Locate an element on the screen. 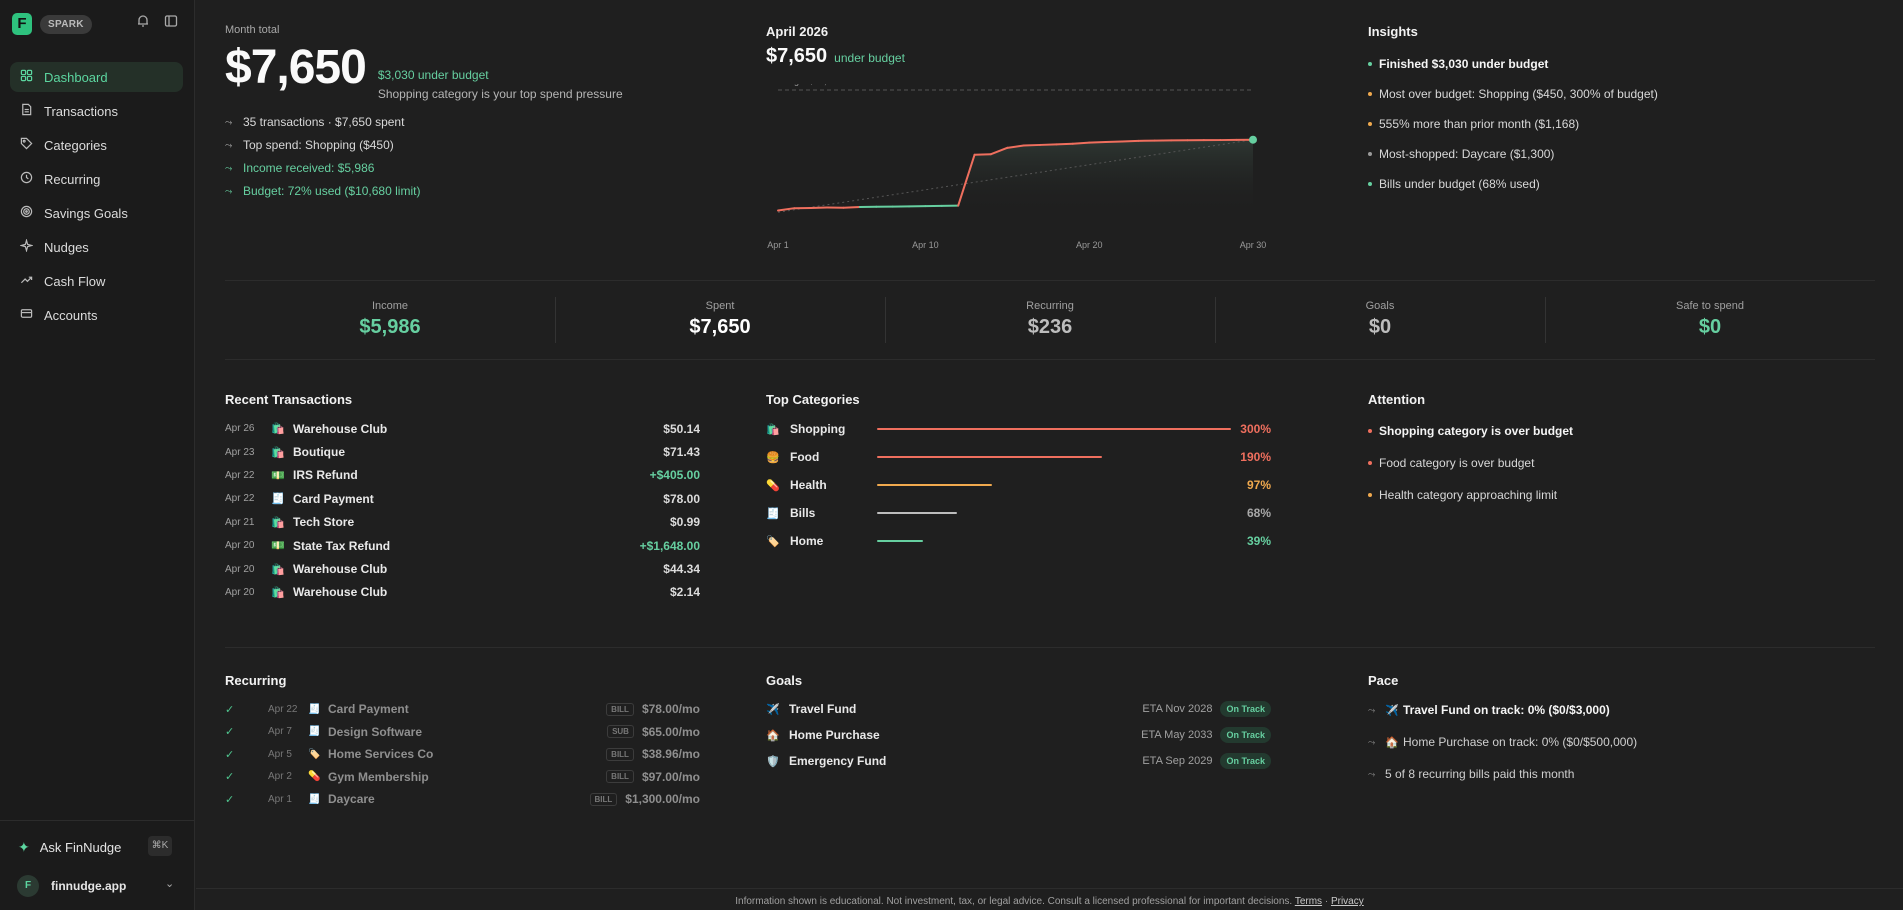 This screenshot has height=910, width=1903. sidebar-item-label: Nudges is located at coordinates (66, 247).